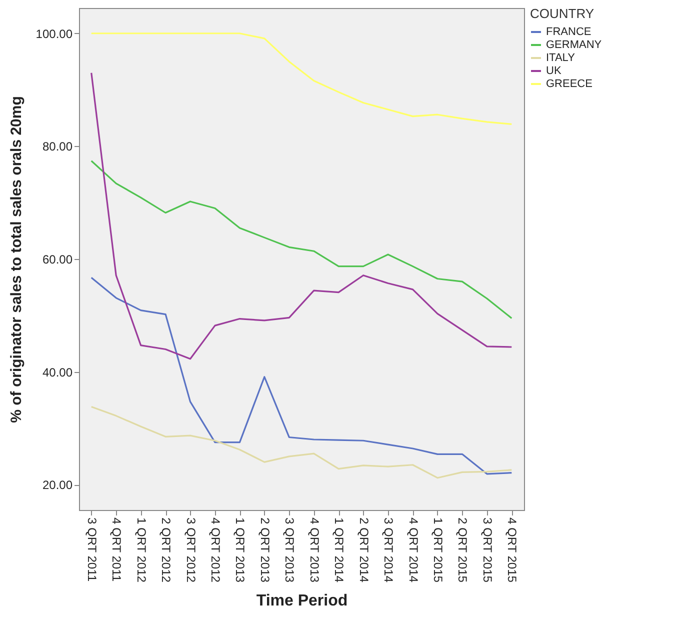 Image resolution: width=694 pixels, height=628 pixels. What do you see at coordinates (117, 550) in the screenshot?
I see `x-tick-label: 4 QRT 2011` at bounding box center [117, 550].